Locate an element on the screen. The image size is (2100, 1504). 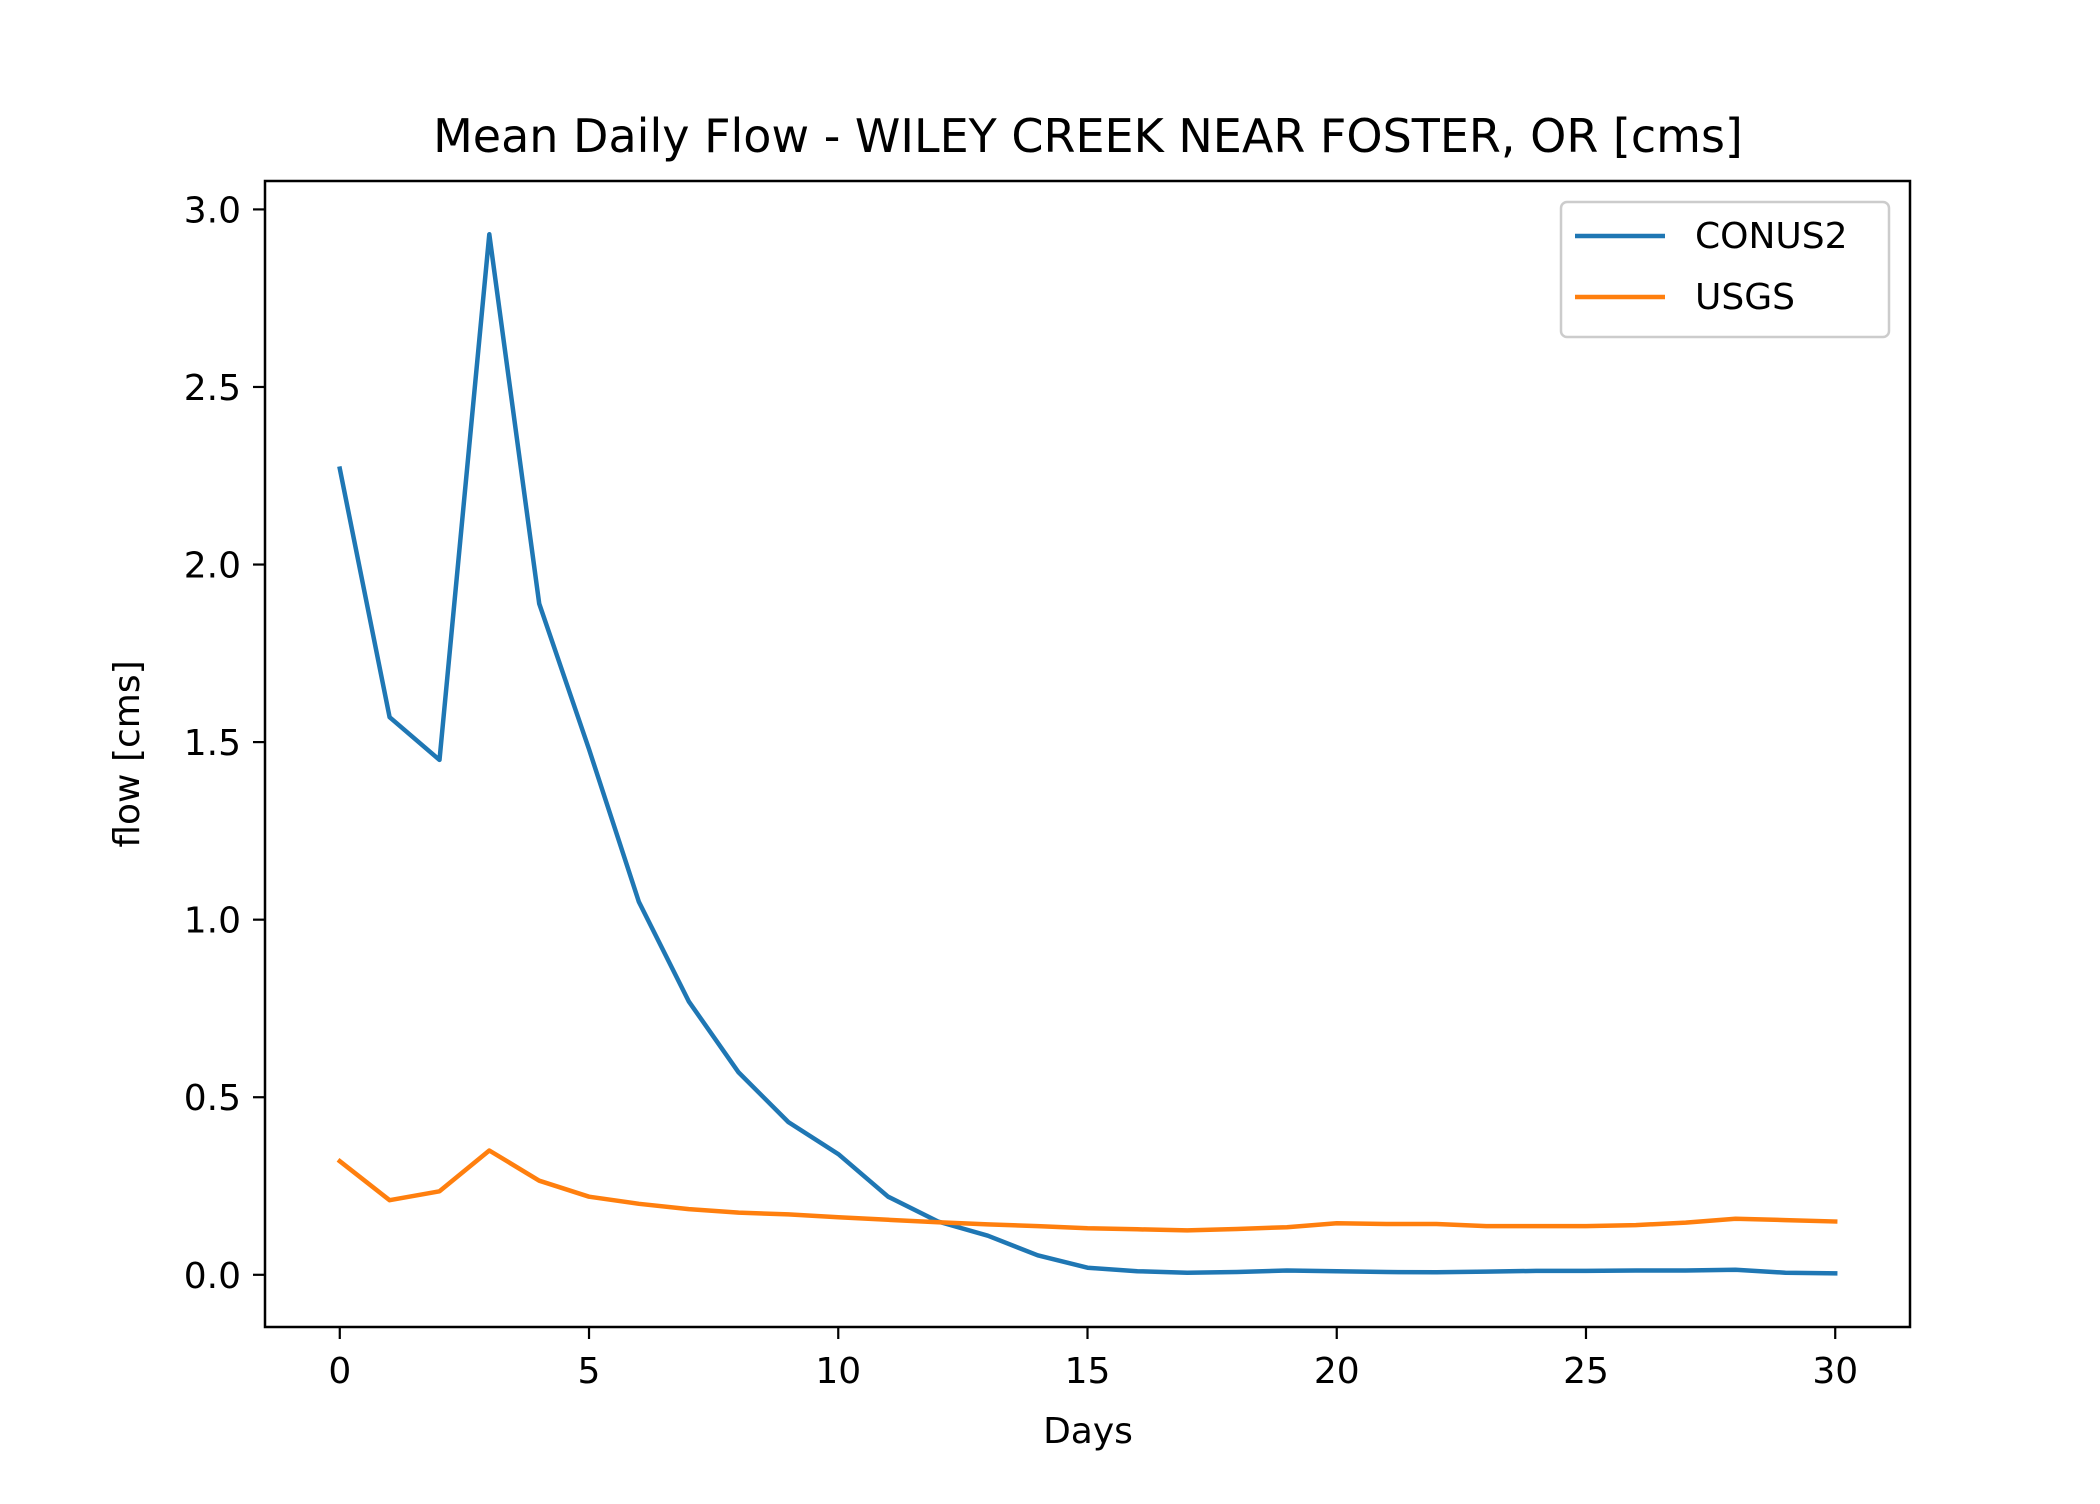
y-tick-label: 1.0 is located at coordinates (212, 921).